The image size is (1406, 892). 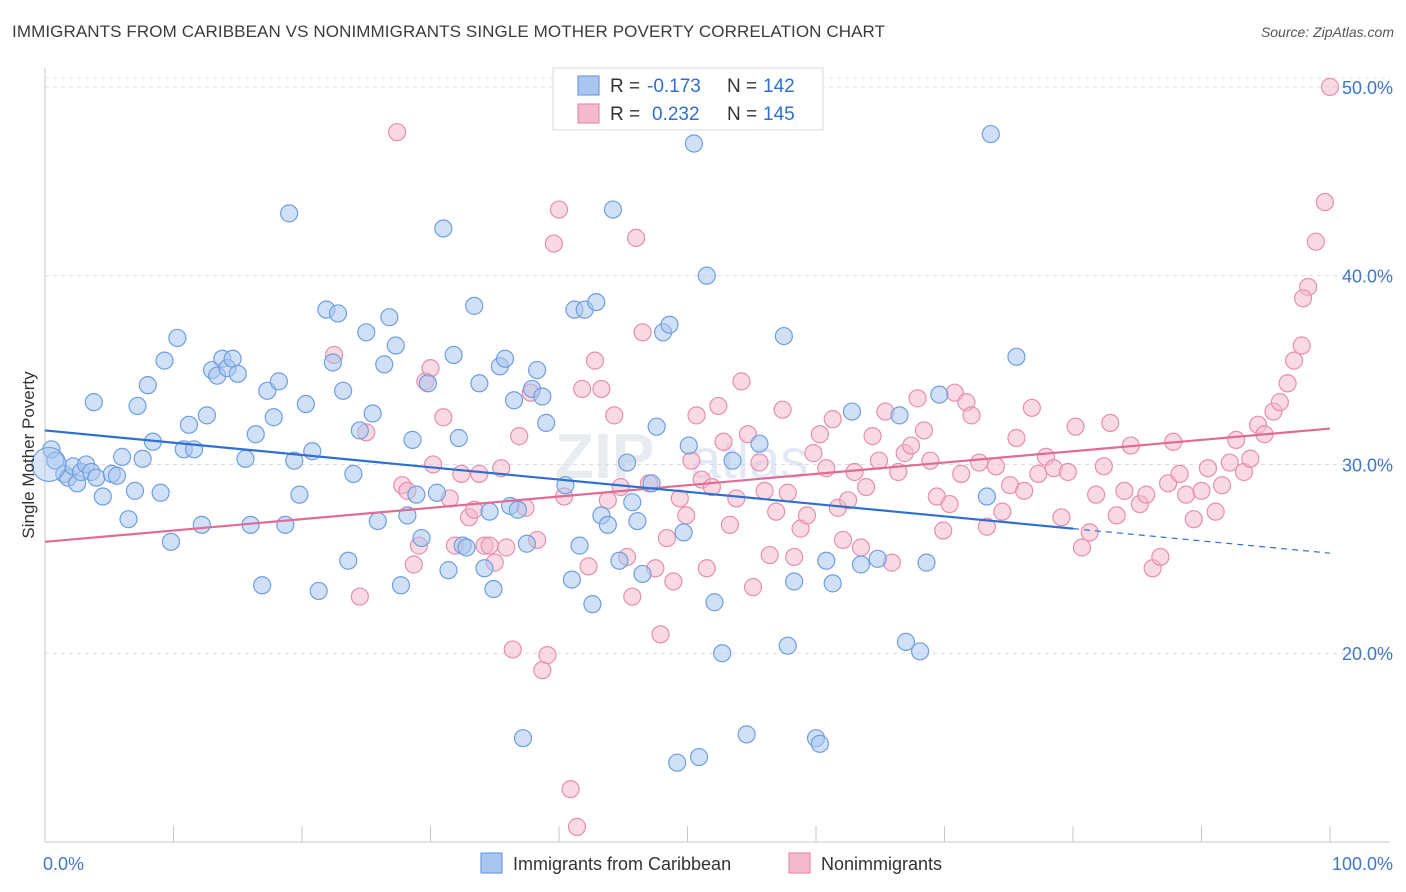 I want to click on y-tick-label: 20.0%, so click(x=1367, y=654).